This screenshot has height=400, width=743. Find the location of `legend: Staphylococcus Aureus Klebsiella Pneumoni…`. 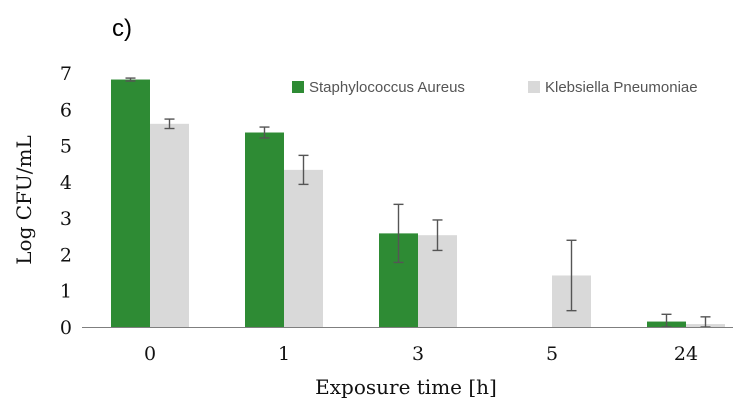

legend: Staphylococcus Aureus Klebsiella Pneumoni… is located at coordinates (495, 87).